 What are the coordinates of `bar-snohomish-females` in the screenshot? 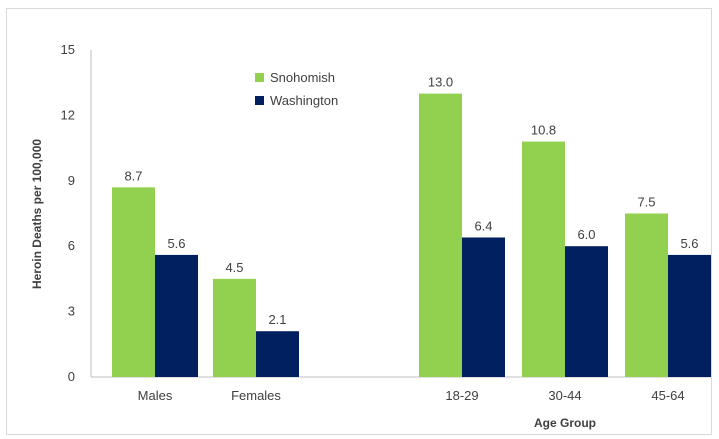 It's located at (234, 327).